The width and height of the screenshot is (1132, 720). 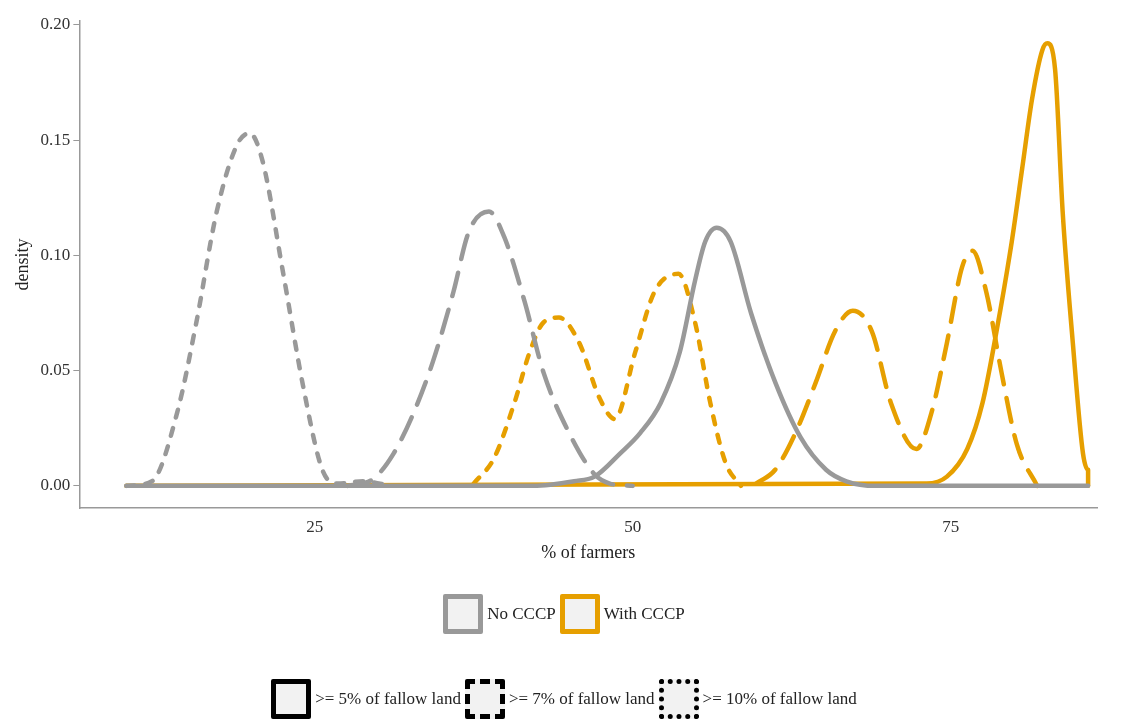 I want to click on x-tick-label: 25, so click(x=315, y=526).